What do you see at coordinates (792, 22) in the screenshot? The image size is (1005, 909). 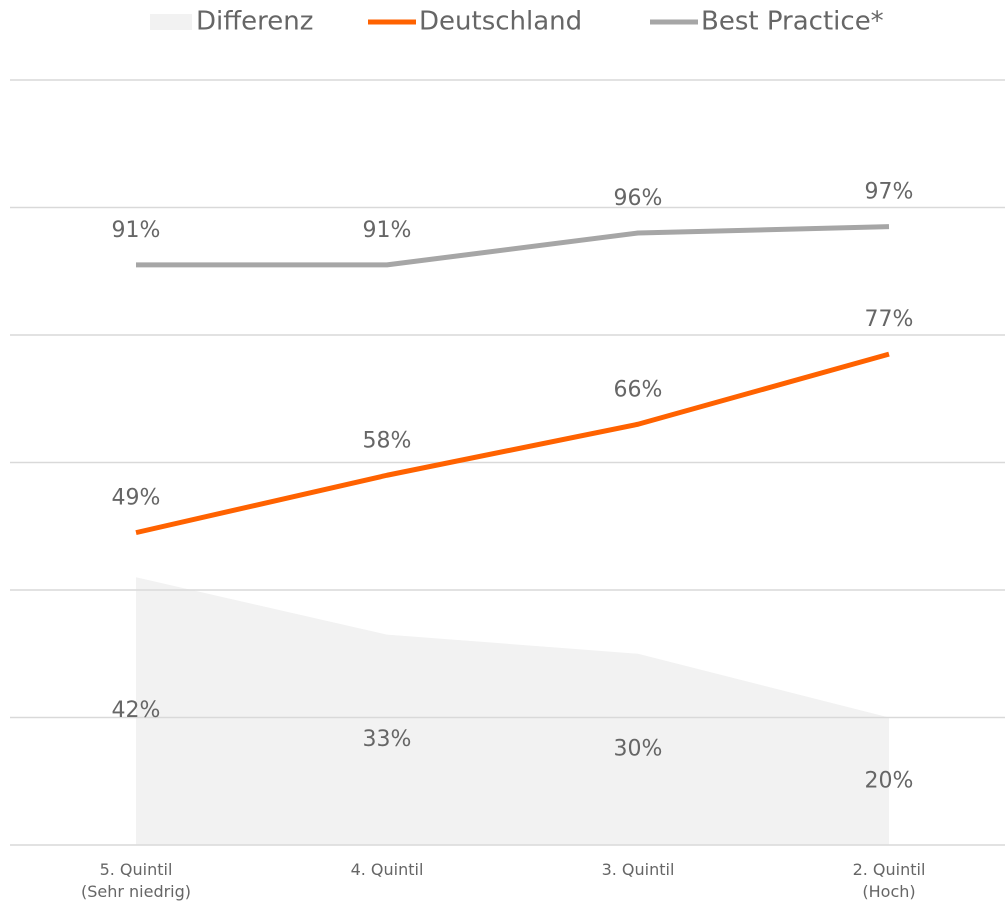 I see `legend-label: Best Practice*` at bounding box center [792, 22].